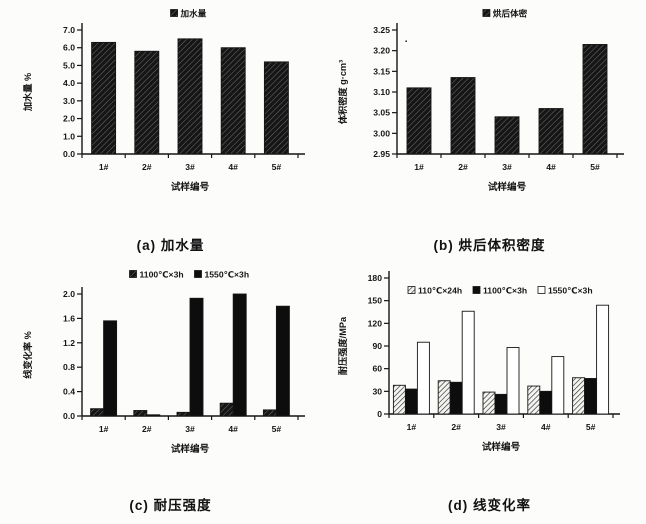  What do you see at coordinates (69, 136) in the screenshot?
I see `y-tick-label: 1.0` at bounding box center [69, 136].